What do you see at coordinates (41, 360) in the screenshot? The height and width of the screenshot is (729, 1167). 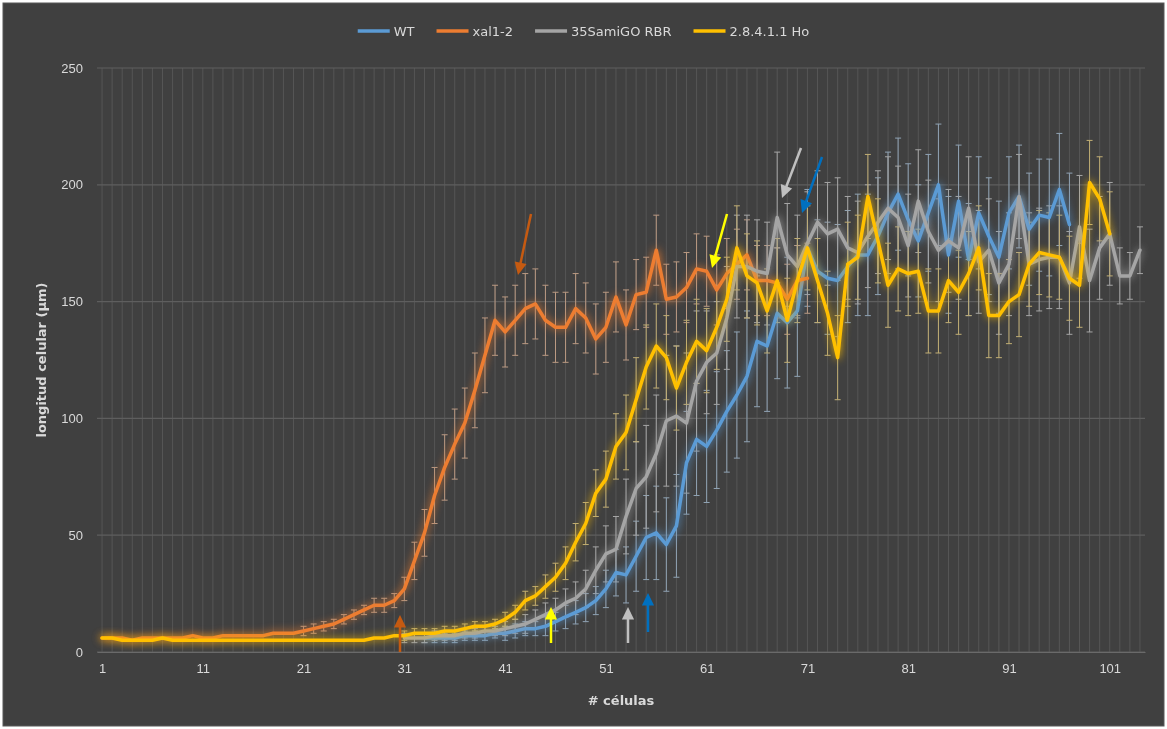 I see `y-axis-title: longitud celular (µm)` at bounding box center [41, 360].